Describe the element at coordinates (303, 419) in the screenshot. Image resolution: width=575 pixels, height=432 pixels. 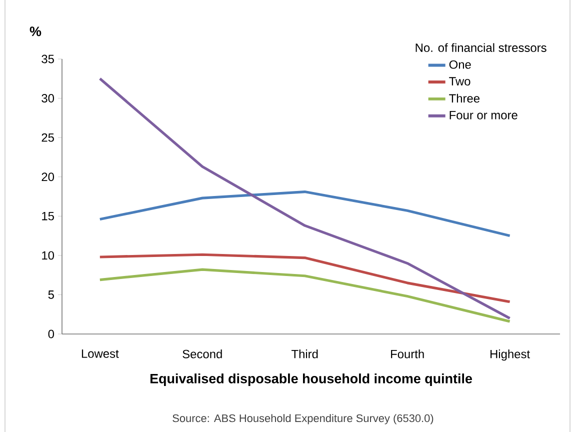
I see `source-note: Source: ABS Household Expenditure Survey (6530.0)` at that location.